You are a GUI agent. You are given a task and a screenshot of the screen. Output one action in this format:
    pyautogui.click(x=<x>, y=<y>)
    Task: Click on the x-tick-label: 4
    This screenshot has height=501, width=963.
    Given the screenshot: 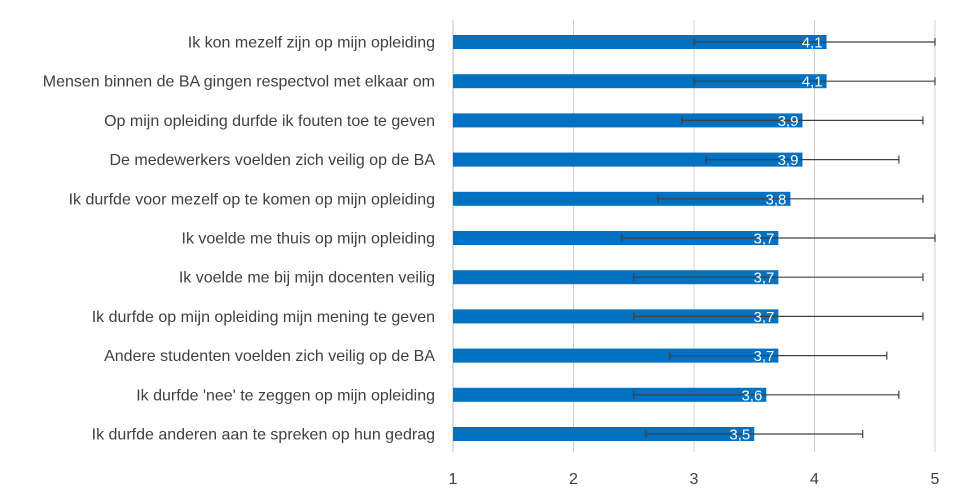 What is the action you would take?
    pyautogui.click(x=814, y=479)
    